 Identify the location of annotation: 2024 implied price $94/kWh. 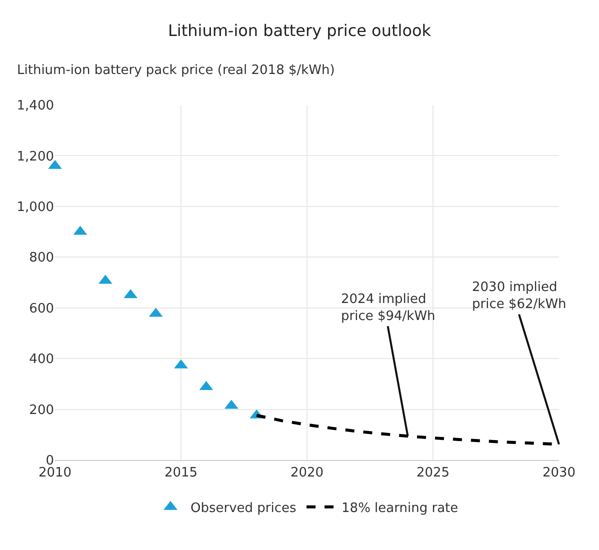
(388, 308).